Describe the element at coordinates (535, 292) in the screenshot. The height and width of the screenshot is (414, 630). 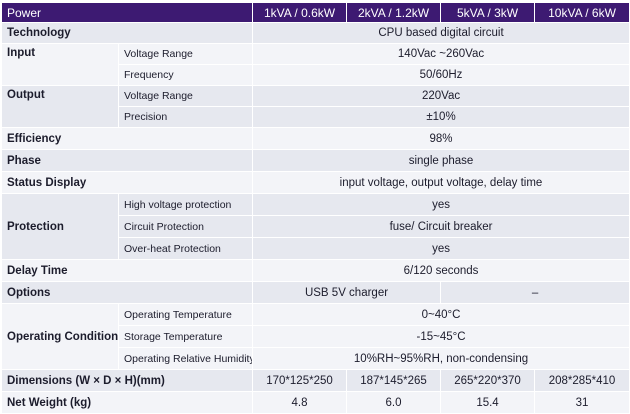
I see `options-large-models-value: –` at that location.